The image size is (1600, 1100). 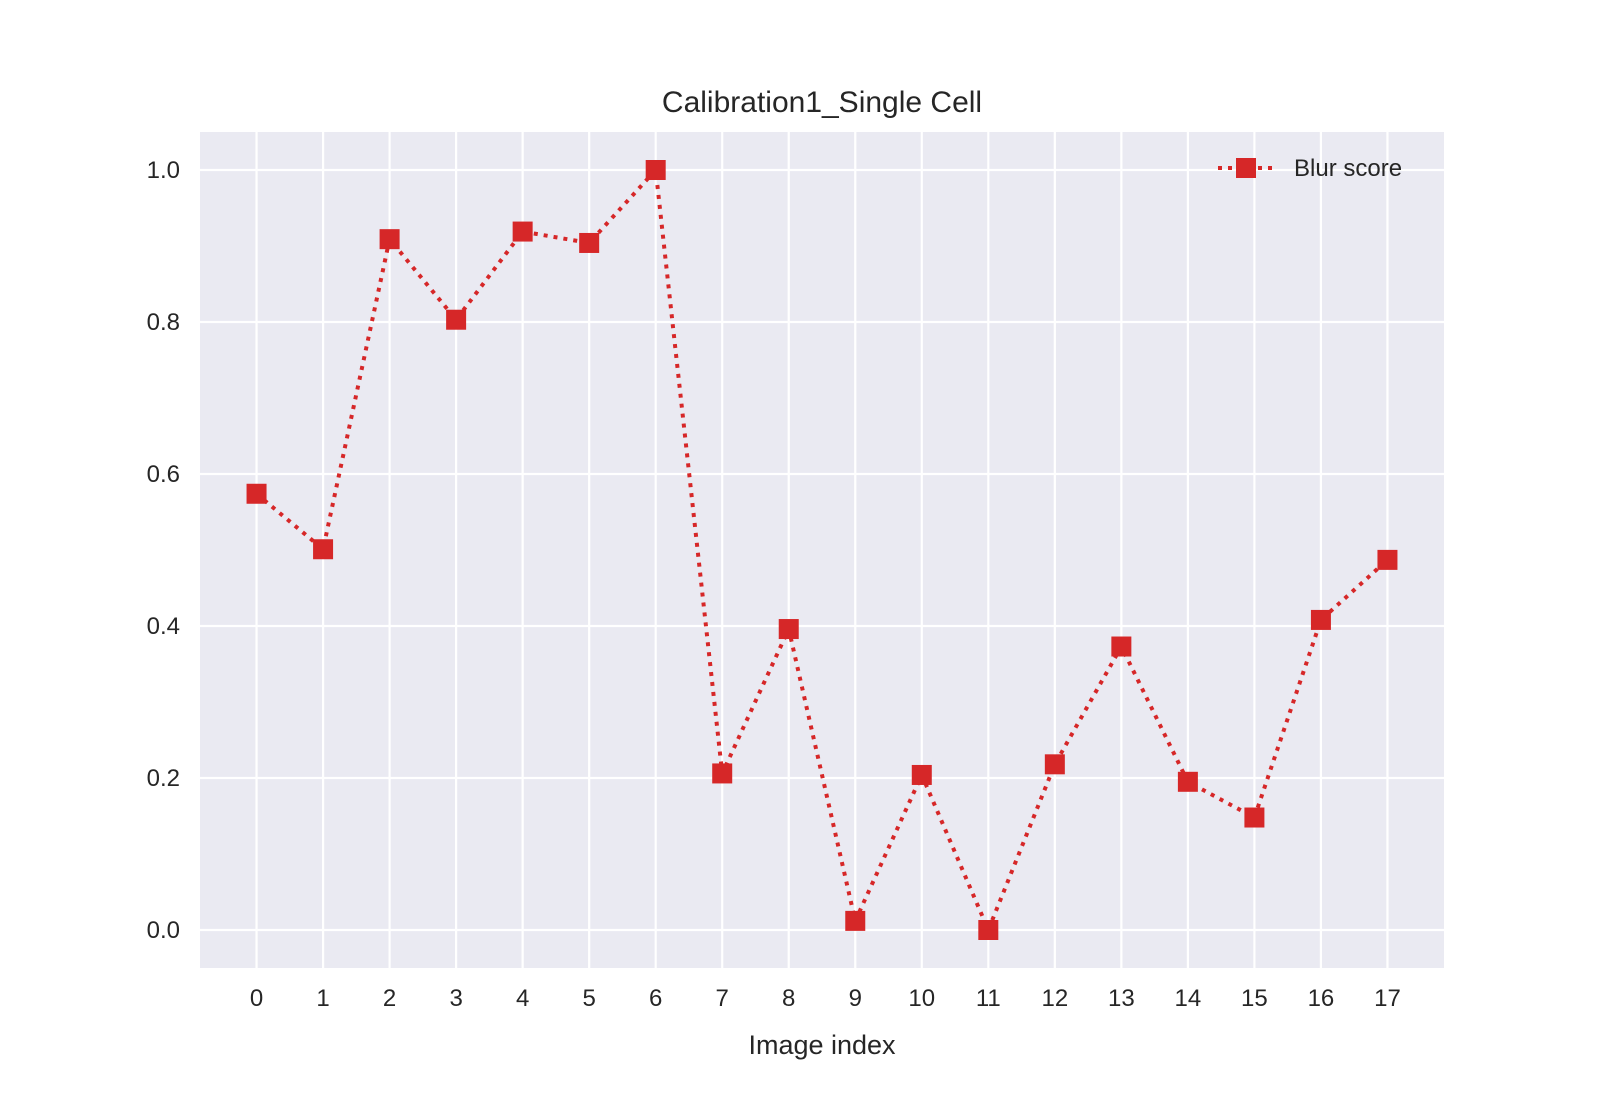 What do you see at coordinates (921, 998) in the screenshot?
I see `x-tick-label: 10` at bounding box center [921, 998].